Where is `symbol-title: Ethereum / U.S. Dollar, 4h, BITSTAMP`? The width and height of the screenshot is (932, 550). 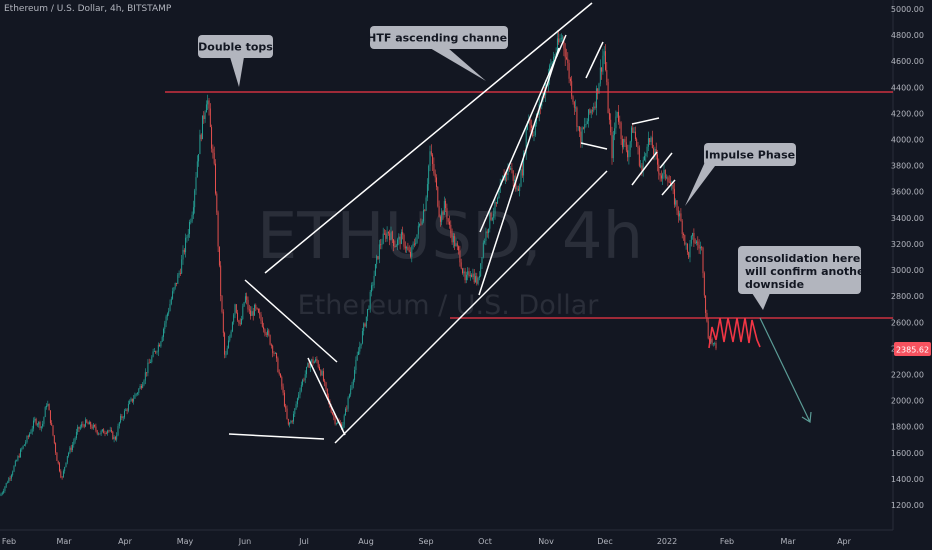 symbol-title: Ethereum / U.S. Dollar, 4h, BITSTAMP is located at coordinates (88, 9).